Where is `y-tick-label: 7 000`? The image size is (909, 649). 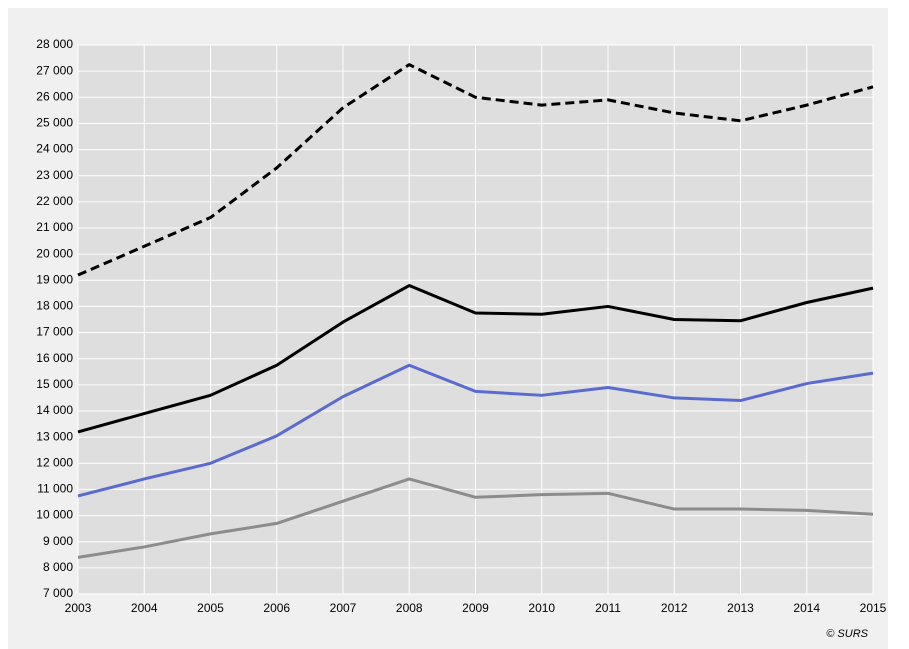 y-tick-label: 7 000 is located at coordinates (58, 593).